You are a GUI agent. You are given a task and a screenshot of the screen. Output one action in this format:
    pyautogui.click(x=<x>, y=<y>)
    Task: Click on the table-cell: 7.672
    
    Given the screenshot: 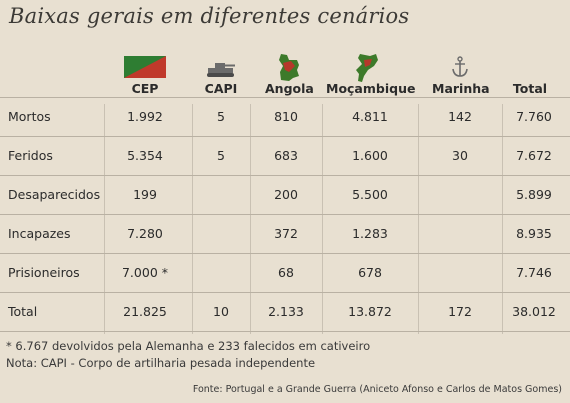 What is the action you would take?
    pyautogui.click(x=534, y=155)
    